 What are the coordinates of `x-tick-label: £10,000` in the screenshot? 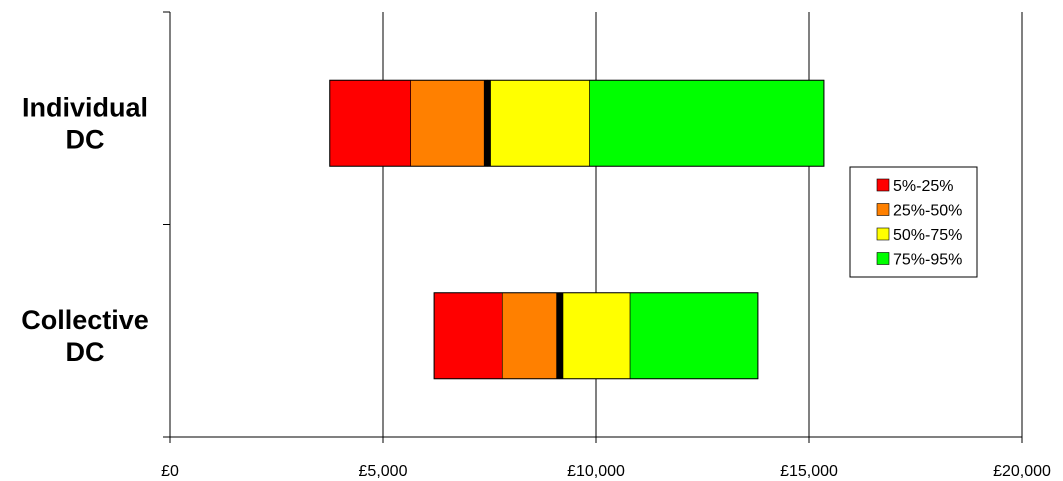 It's located at (596, 471).